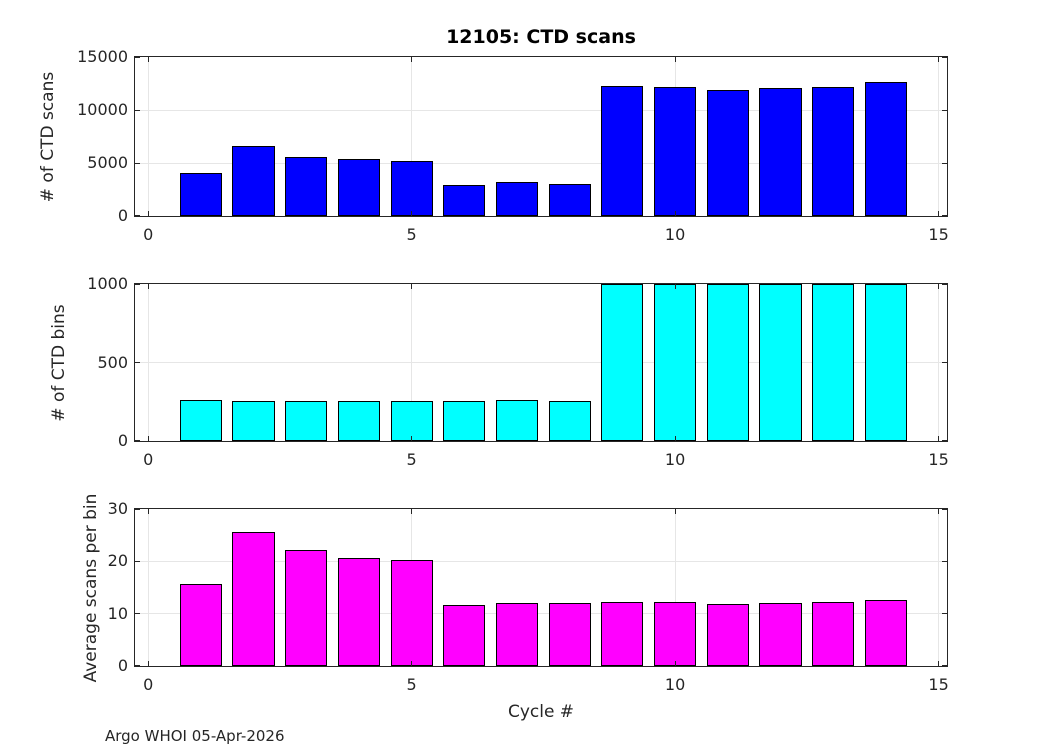 The width and height of the screenshot is (1050, 750). What do you see at coordinates (122, 665) in the screenshot?
I see `y-tick-label: 0` at bounding box center [122, 665].